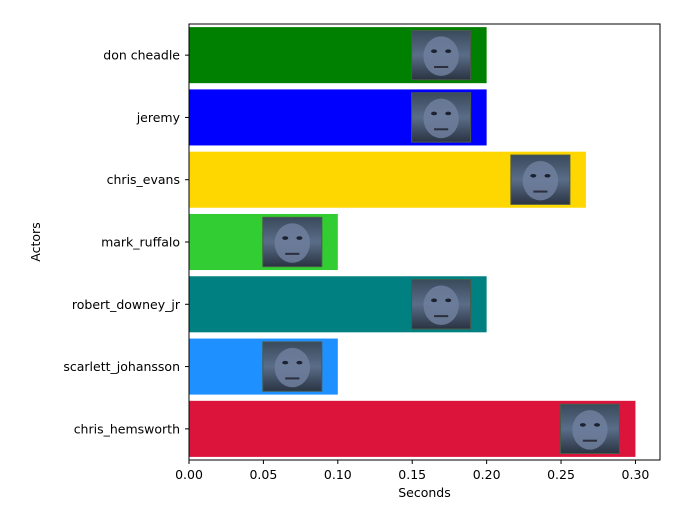 The height and width of the screenshot is (529, 689). Describe the element at coordinates (35, 241) in the screenshot. I see `y-axis-label: Actors` at that location.